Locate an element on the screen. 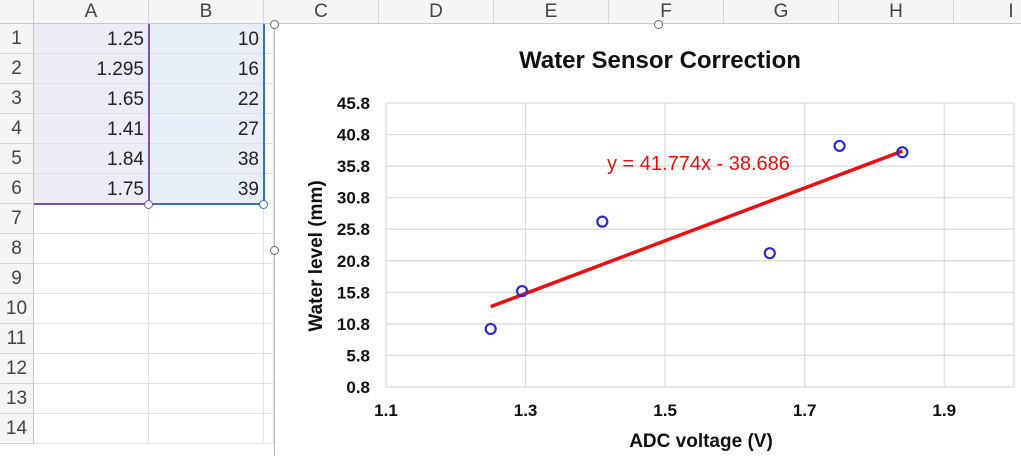 Image resolution: width=1021 pixels, height=456 pixels. column-header-c: C is located at coordinates (321, 12).